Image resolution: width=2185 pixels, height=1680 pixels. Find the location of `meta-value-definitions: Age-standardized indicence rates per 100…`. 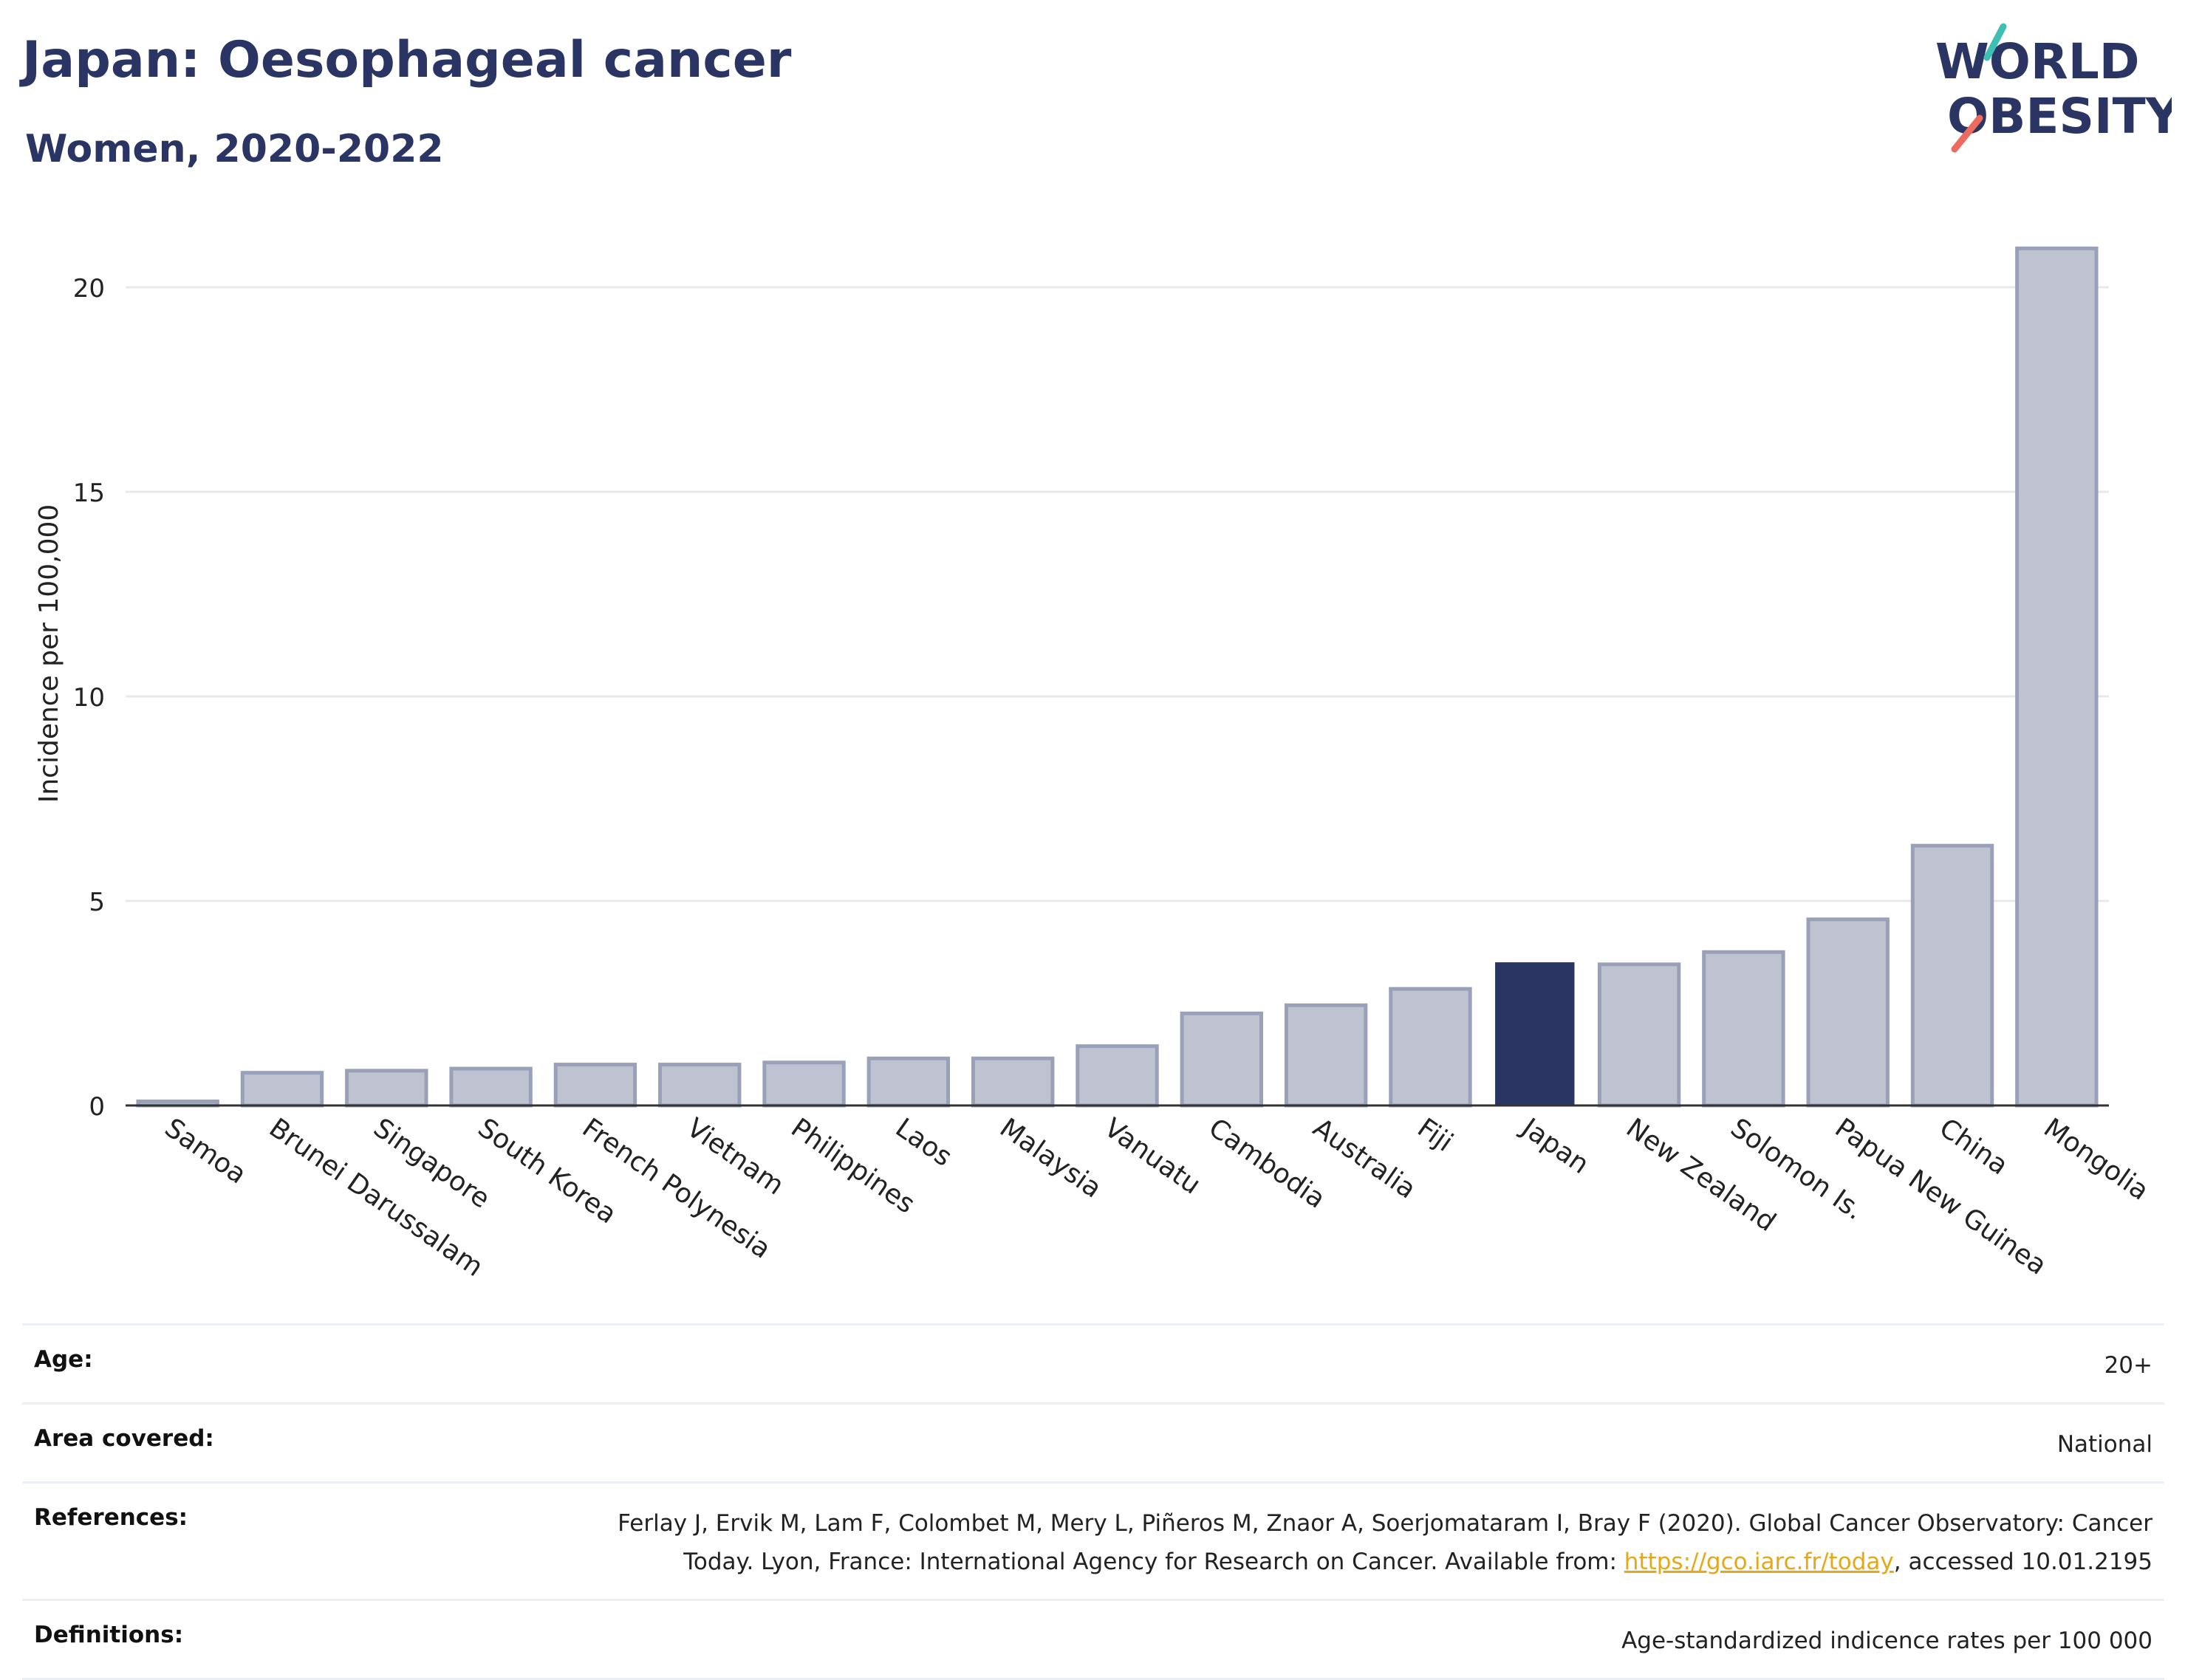

meta-value-definitions: Age-standardized indicence rates per 100… is located at coordinates (1886, 1641).